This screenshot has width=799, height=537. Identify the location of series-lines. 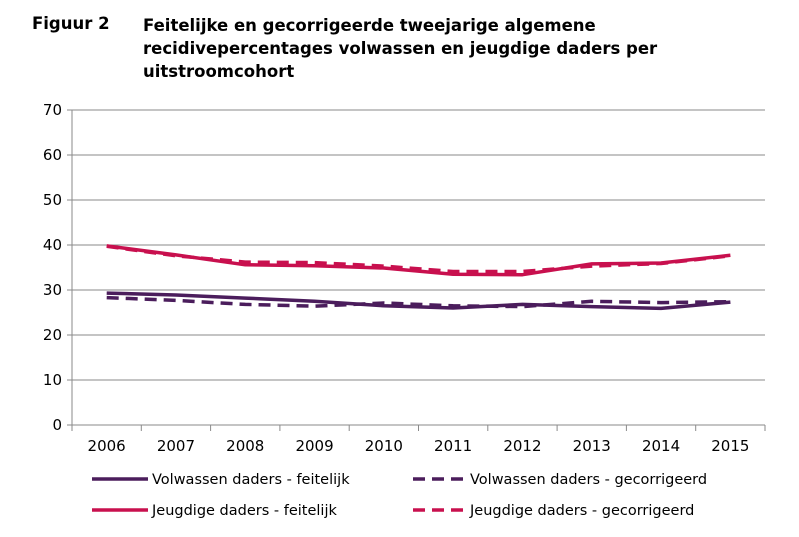
(418, 277).